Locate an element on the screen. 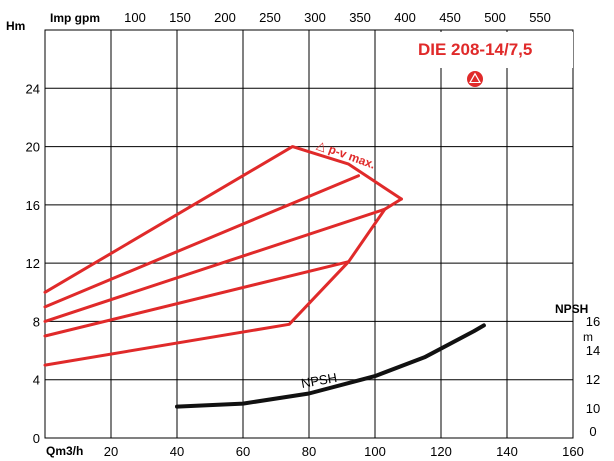 This screenshot has width=614, height=461. y-tick-label: 20 is located at coordinates (33, 147).